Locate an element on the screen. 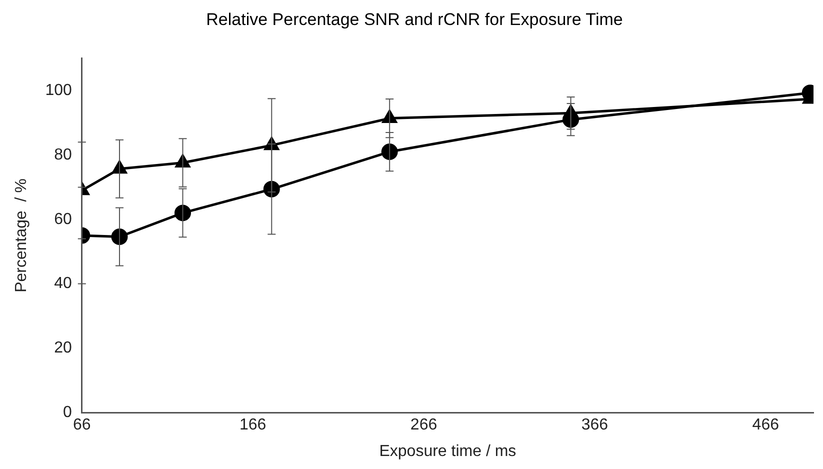 The width and height of the screenshot is (823, 469). y-tick-label: 80 is located at coordinates (63, 155).